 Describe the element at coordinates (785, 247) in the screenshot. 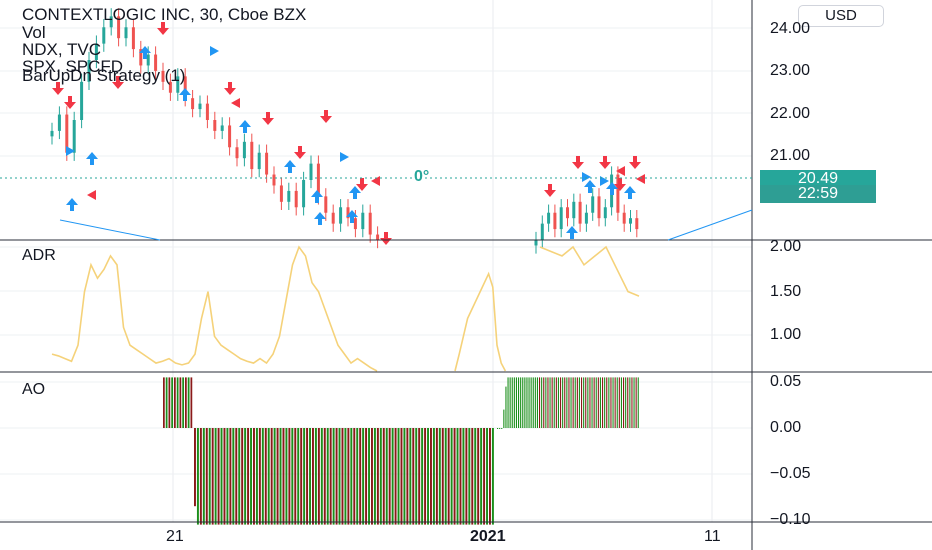

I see `adr-tick: 2.00` at that location.